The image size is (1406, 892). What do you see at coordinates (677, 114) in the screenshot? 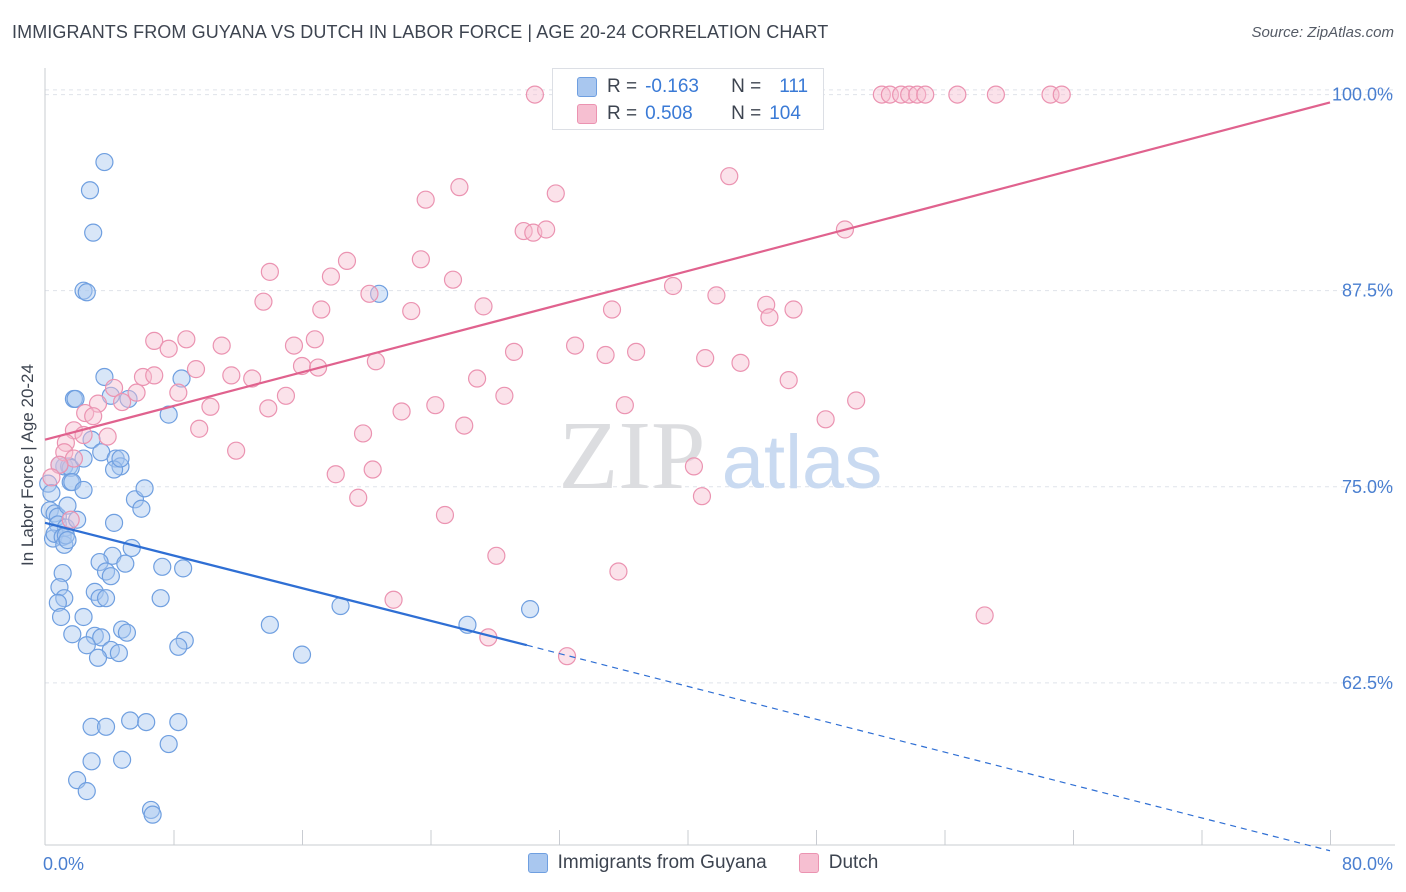
I see `legend-row-dutch: R = 0.508 N = 104` at bounding box center [677, 114].